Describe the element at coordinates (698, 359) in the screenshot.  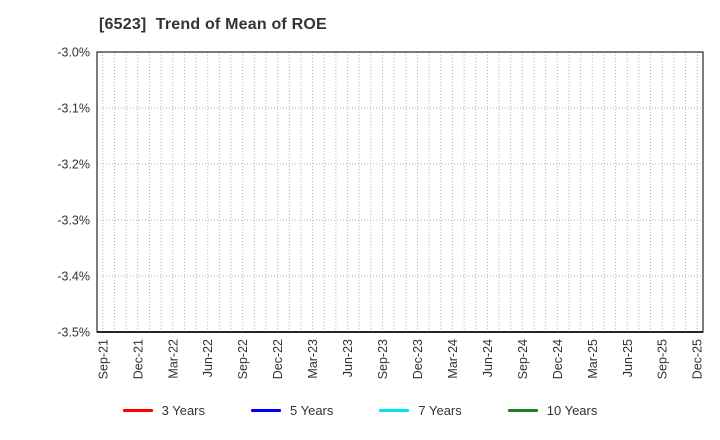
I see `x-tick-label: Dec-25` at that location.